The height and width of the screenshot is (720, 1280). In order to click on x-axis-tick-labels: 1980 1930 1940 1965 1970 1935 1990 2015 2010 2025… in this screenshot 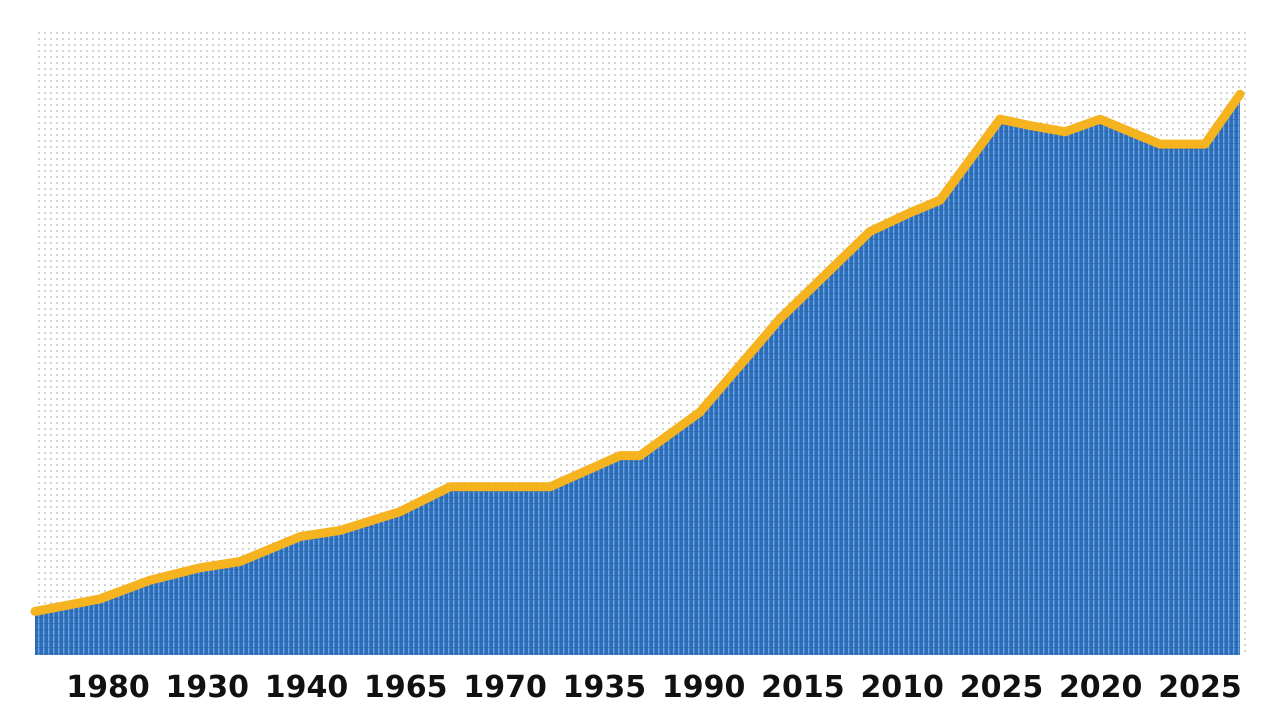, I will do `click(654, 687)`.